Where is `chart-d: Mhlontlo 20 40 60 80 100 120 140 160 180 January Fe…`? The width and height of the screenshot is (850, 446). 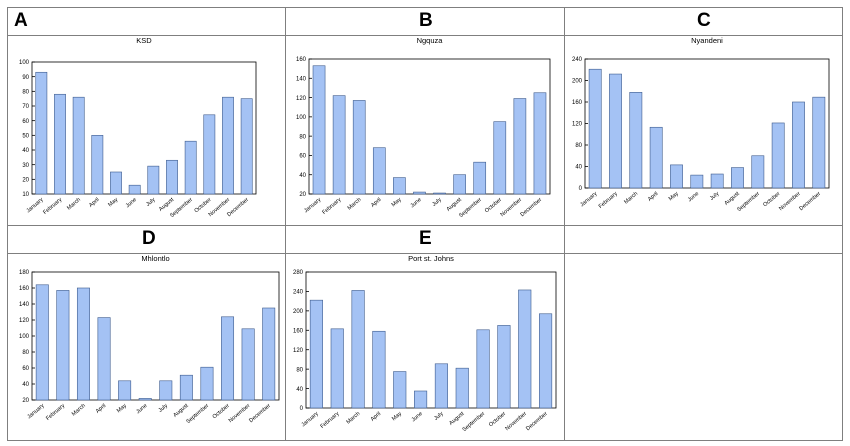
chart-d: Mhlontlo 20 40 60 80 100 120 140 160 180 January Fe… is located at coordinates (149, 339).